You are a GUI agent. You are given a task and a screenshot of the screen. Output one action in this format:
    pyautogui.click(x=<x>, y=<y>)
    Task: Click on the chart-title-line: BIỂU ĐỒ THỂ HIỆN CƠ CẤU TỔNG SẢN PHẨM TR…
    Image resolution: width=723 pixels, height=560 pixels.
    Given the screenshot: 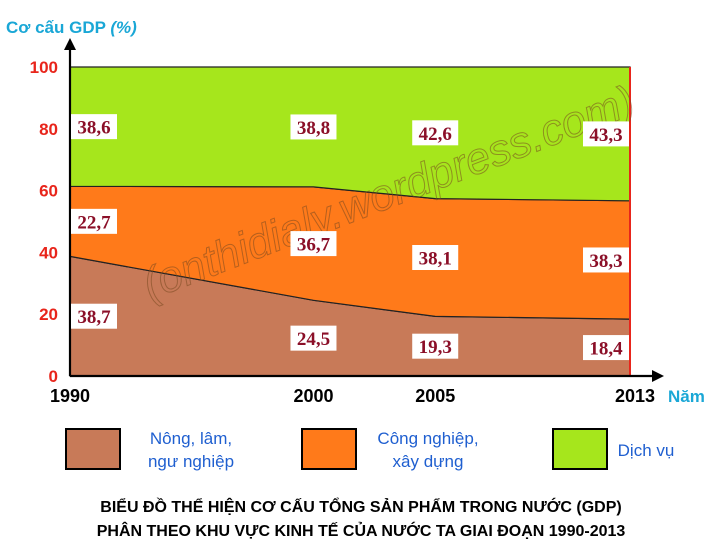 What is the action you would take?
    pyautogui.click(x=360, y=506)
    